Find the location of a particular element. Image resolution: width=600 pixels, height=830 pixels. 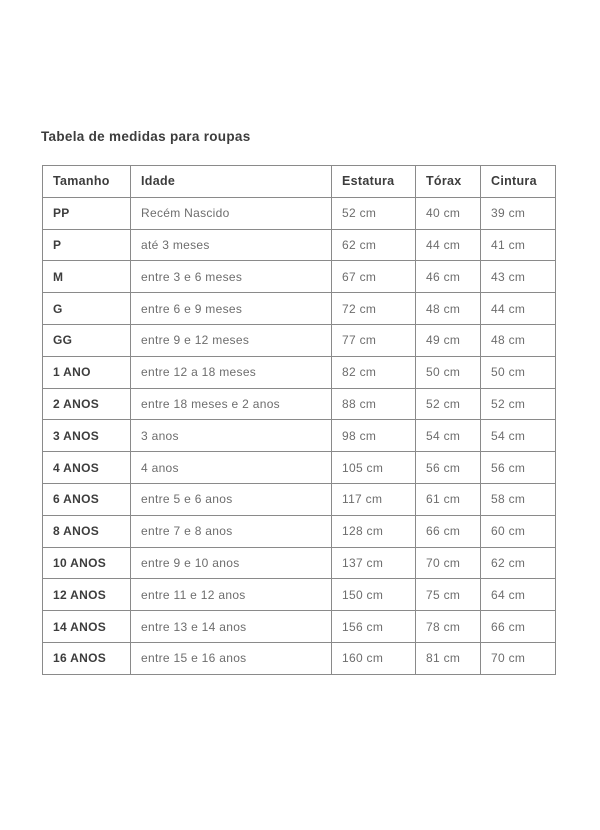

table-row: 3 ANOS 3 anos 98 cm 54 cm 54 cm is located at coordinates (299, 436).